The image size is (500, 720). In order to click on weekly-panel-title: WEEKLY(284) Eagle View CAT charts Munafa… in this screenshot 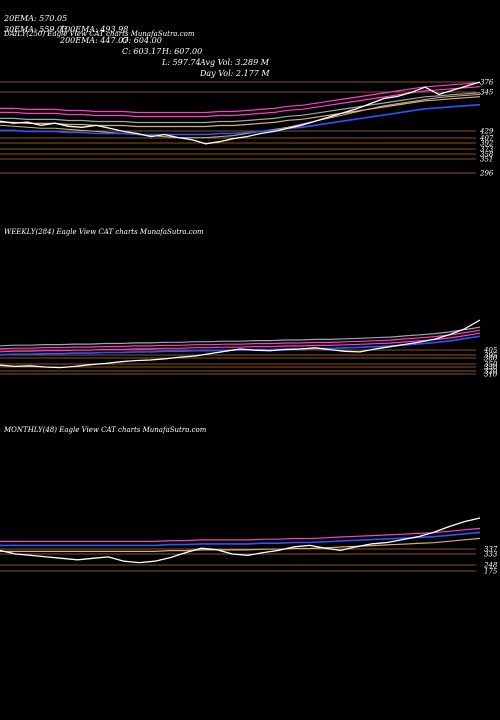, I will do `click(104, 232)`.